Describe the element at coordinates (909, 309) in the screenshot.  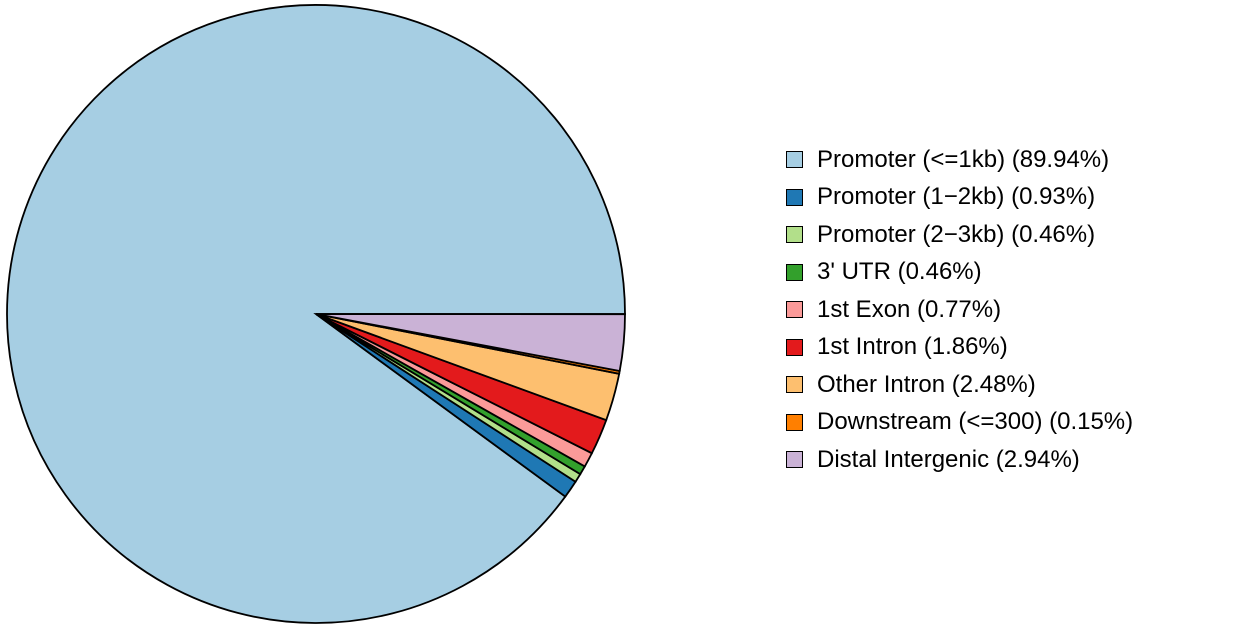
I see `legend-label: 1st Exon (0.77%)` at that location.